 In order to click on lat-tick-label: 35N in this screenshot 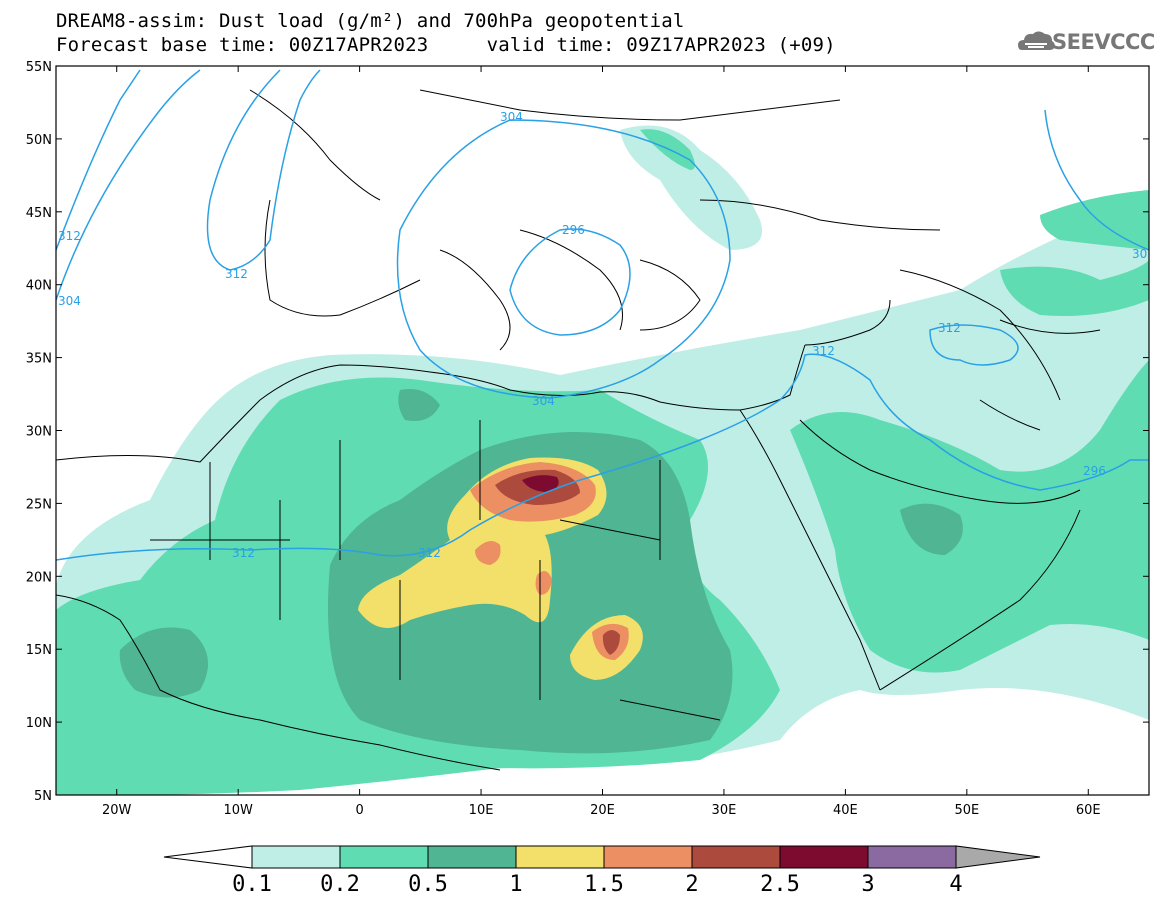, I will do `click(39, 359)`.